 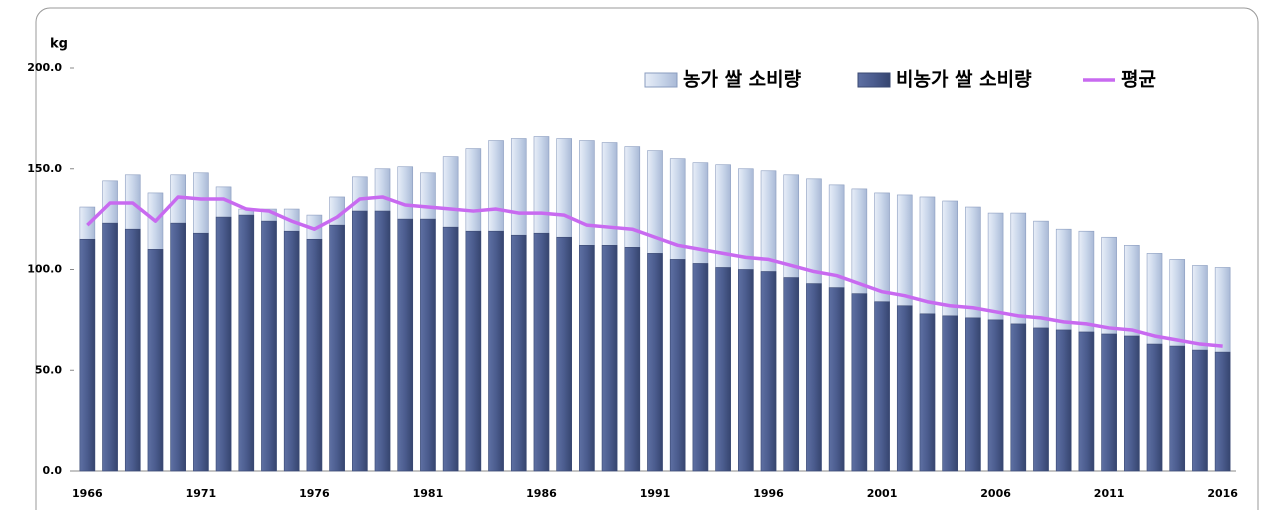 I want to click on y-axis-label: kg, so click(x=59, y=44).